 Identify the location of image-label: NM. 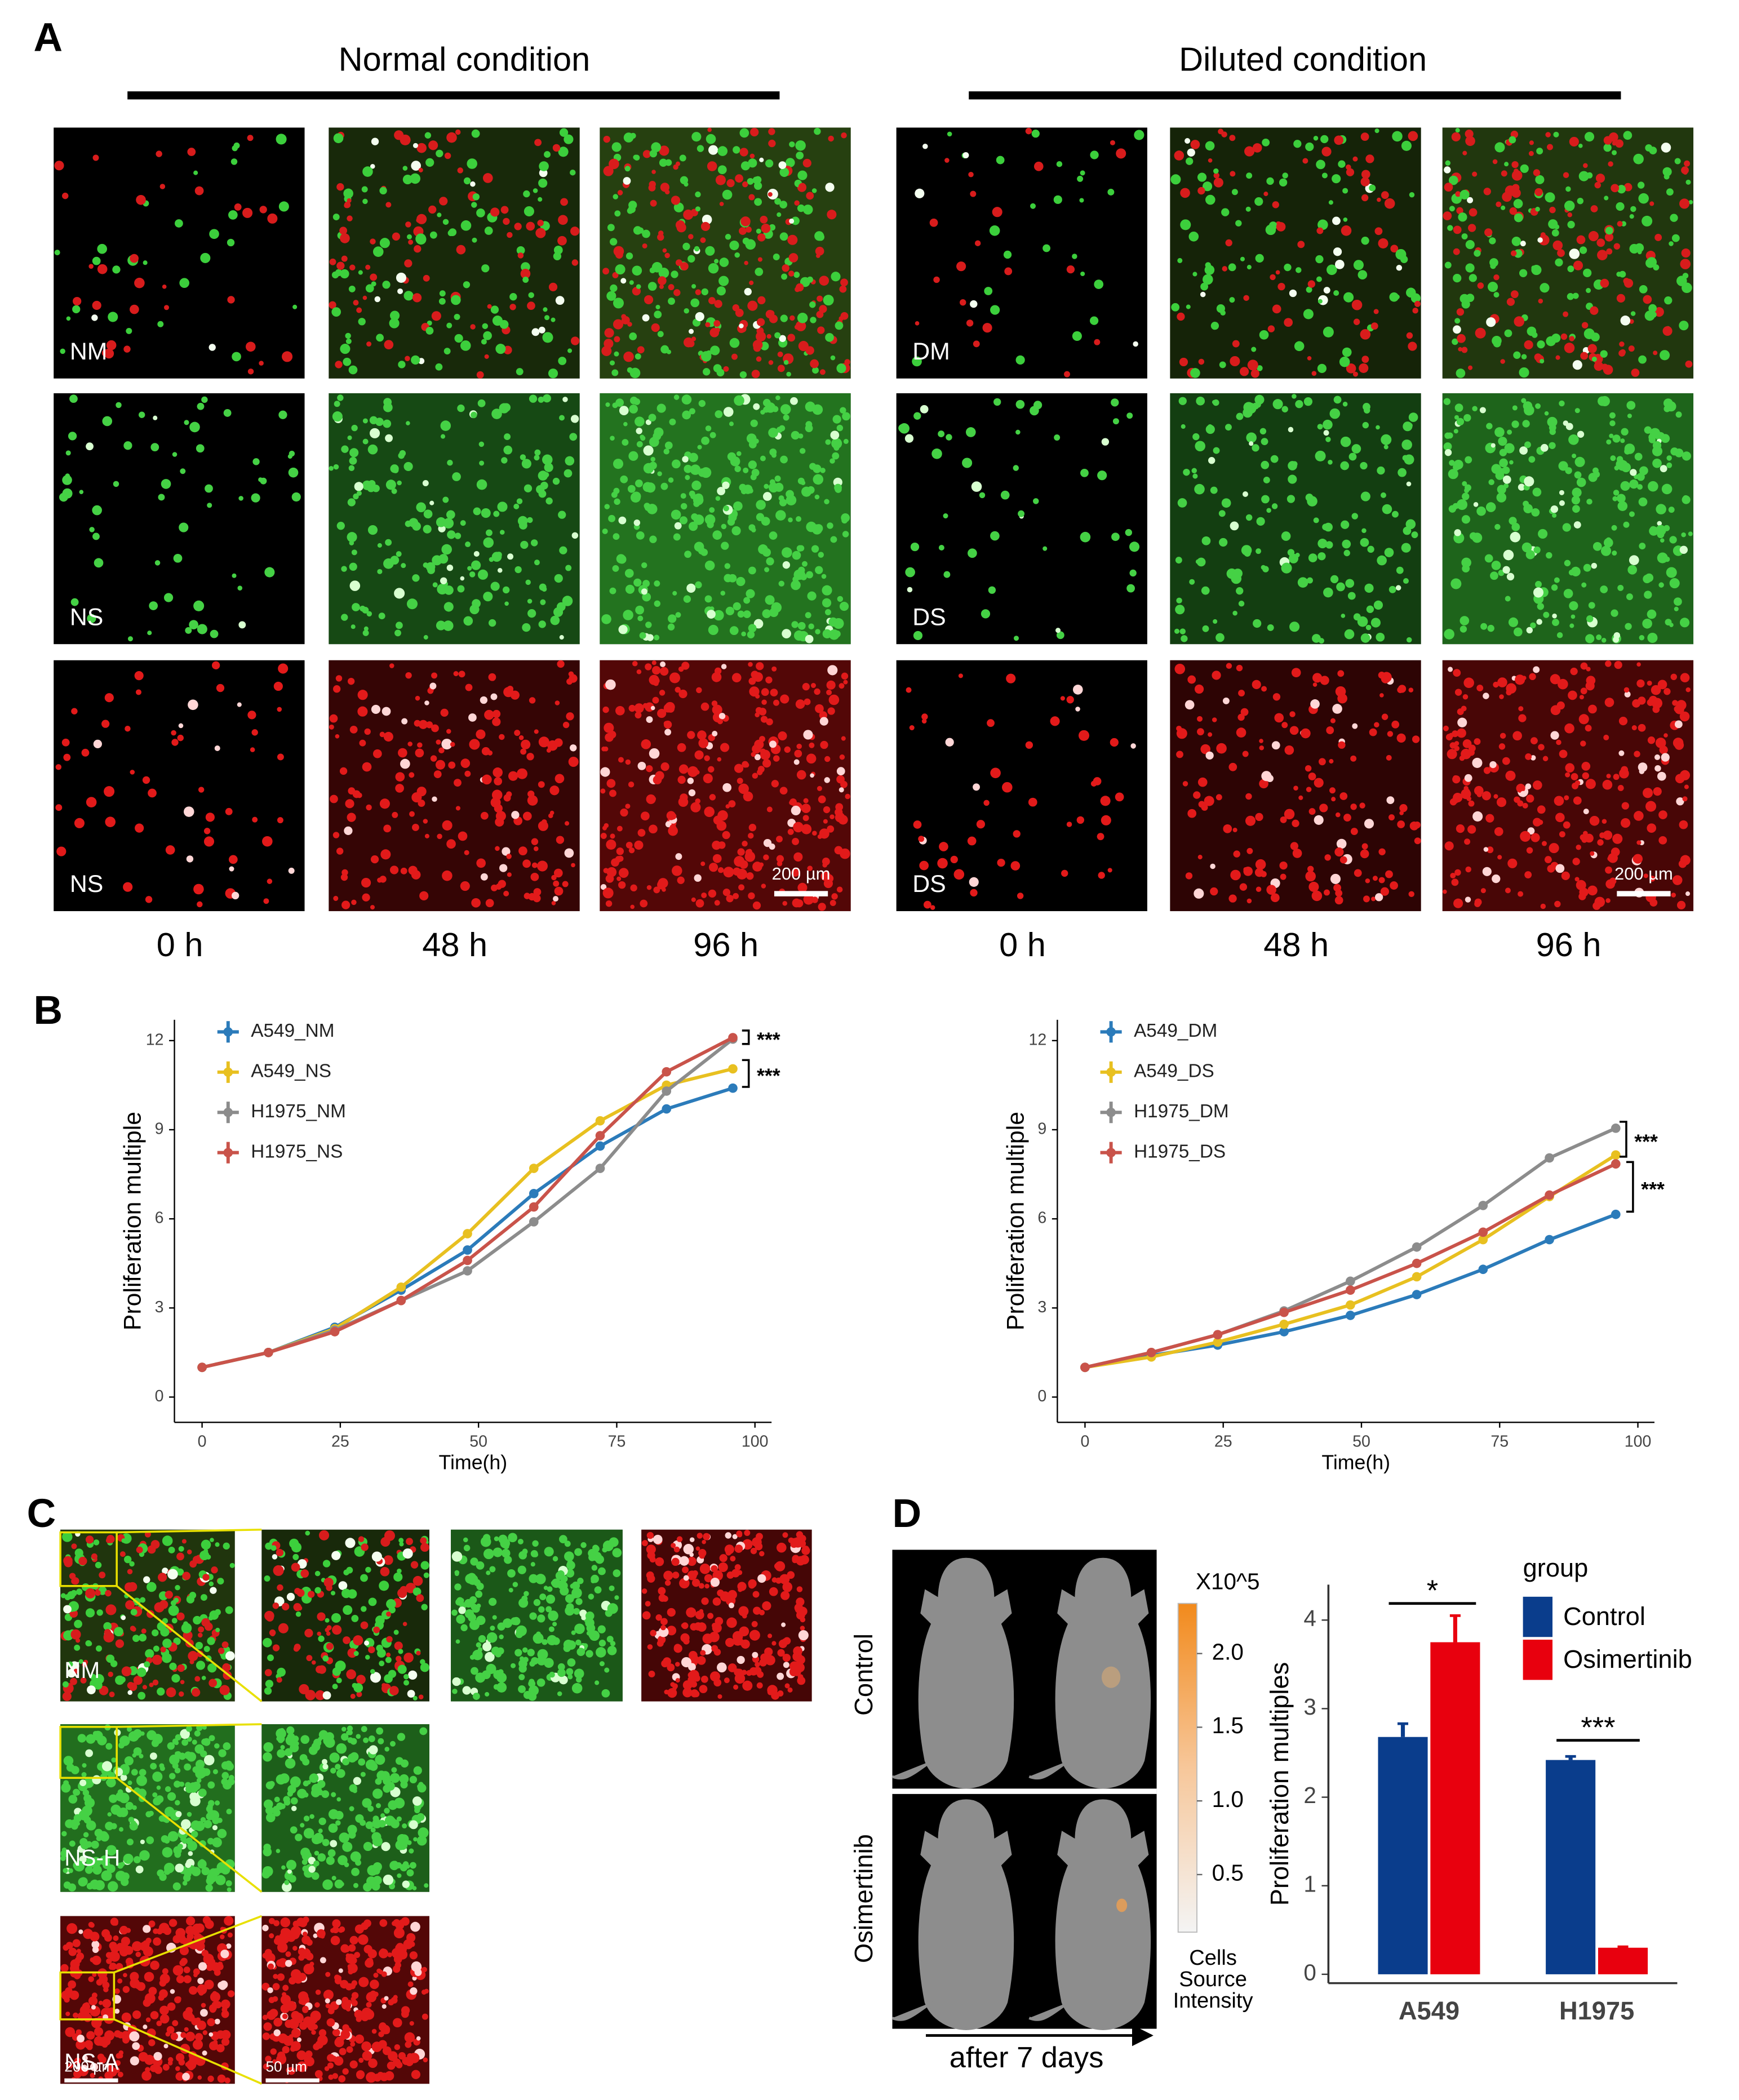
(89, 351).